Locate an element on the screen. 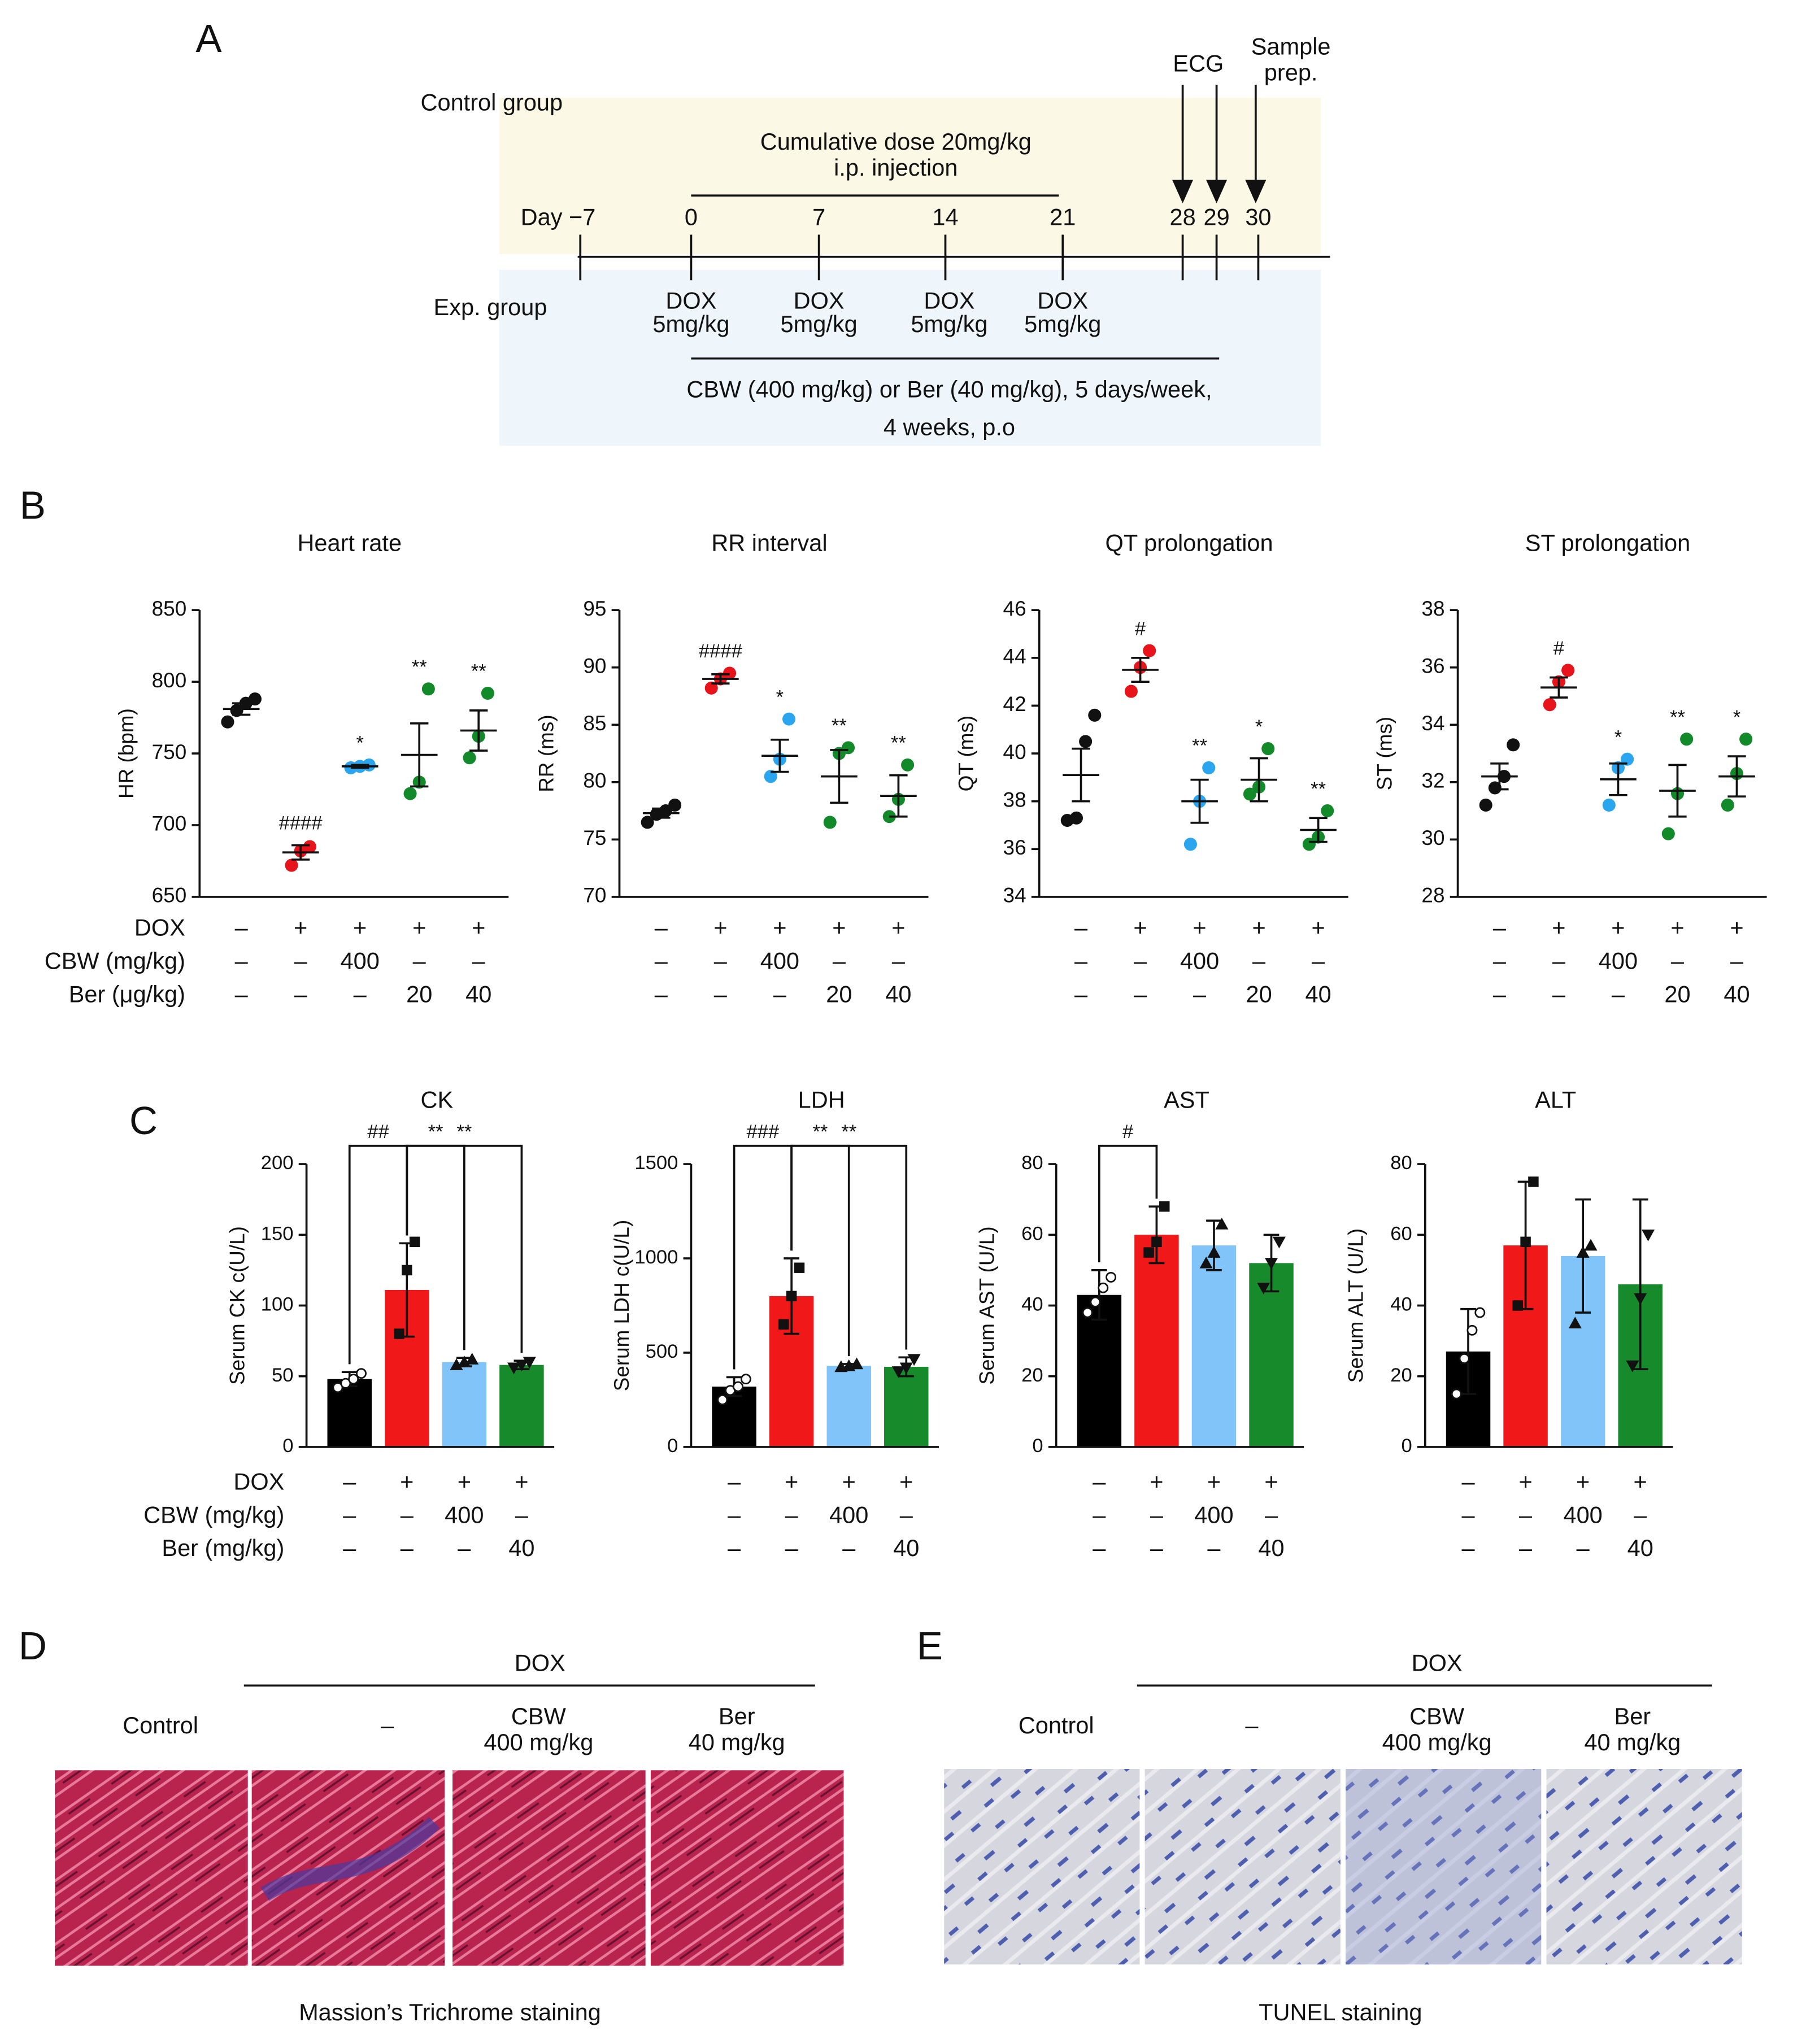 This screenshot has height=2044, width=1806. y-tick-label: 95 is located at coordinates (595, 608).